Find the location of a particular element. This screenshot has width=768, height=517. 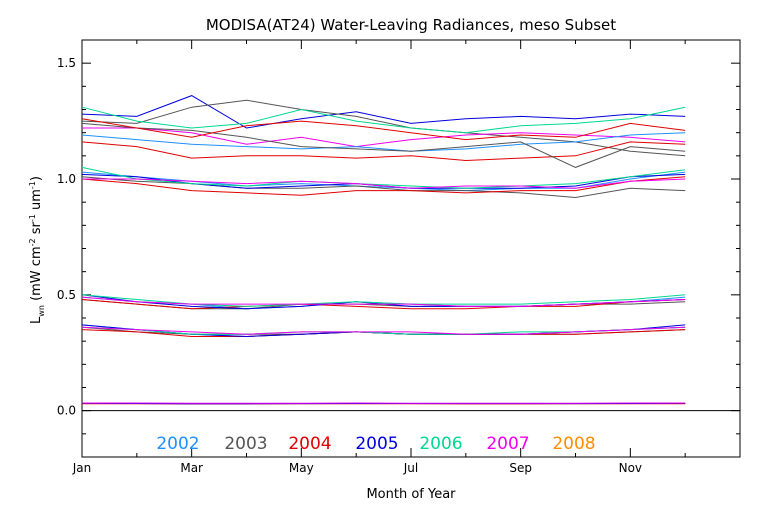

y-label-close: ) is located at coordinates (36, 178).